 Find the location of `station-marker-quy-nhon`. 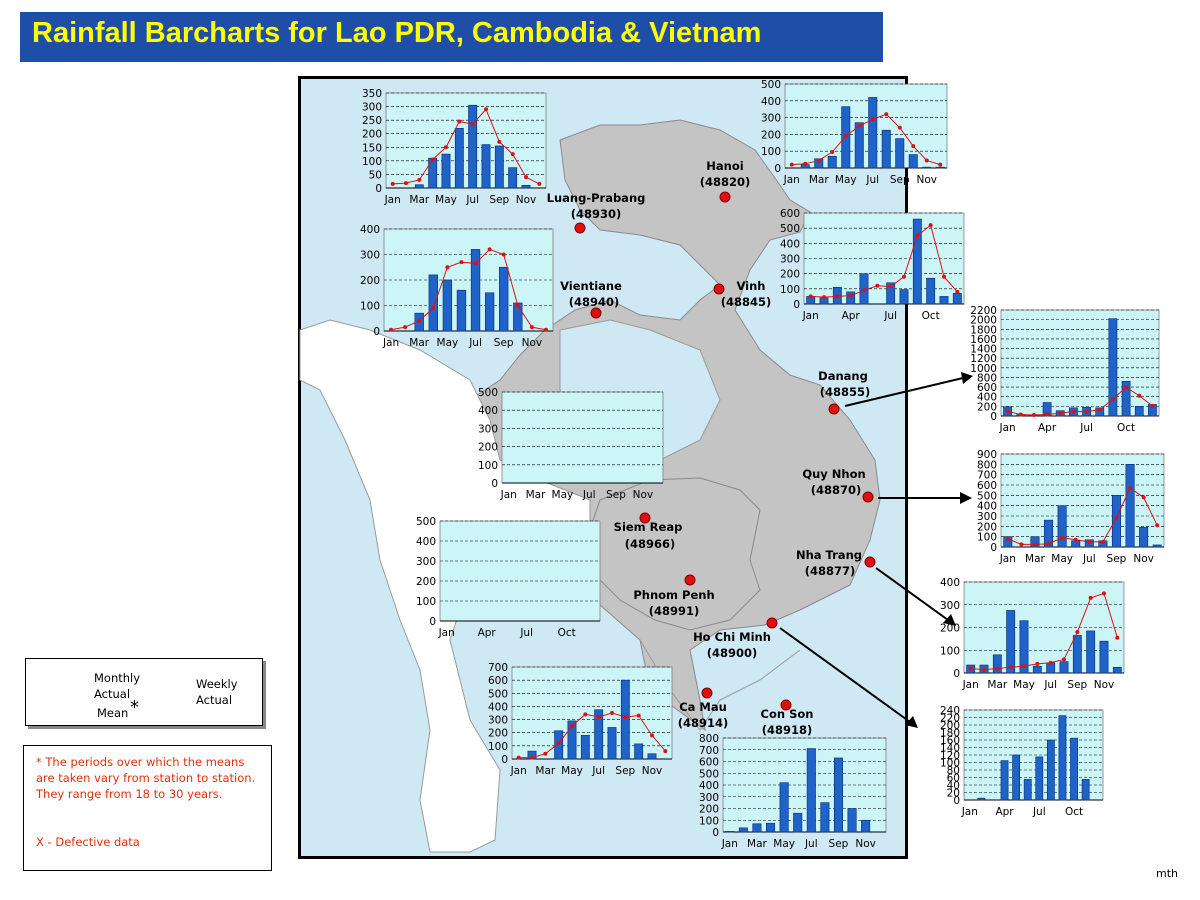

station-marker-quy-nhon is located at coordinates (868, 497).